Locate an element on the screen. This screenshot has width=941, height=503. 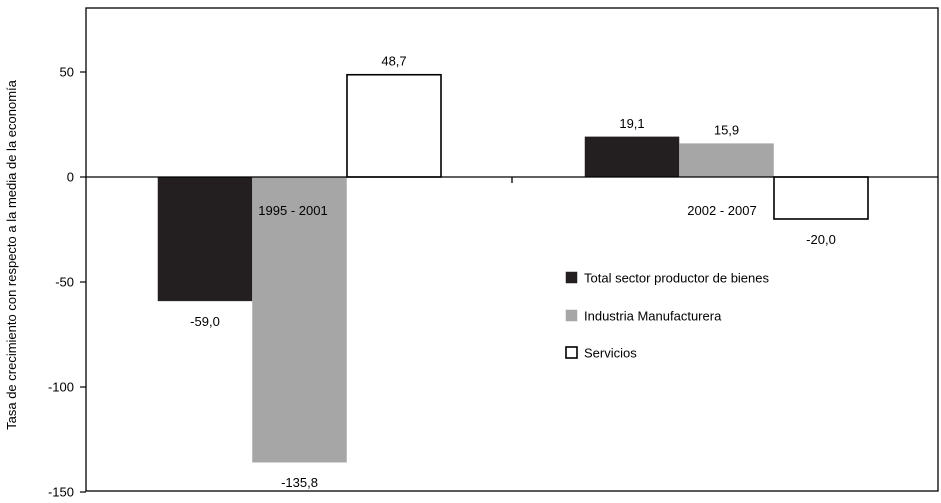
y-tick-label: 0 is located at coordinates (70, 177).